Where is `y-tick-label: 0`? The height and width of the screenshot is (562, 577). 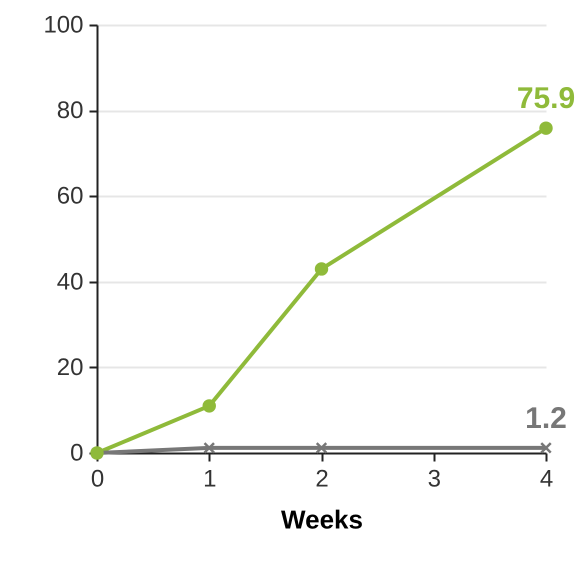 y-tick-label: 0 is located at coordinates (77, 453).